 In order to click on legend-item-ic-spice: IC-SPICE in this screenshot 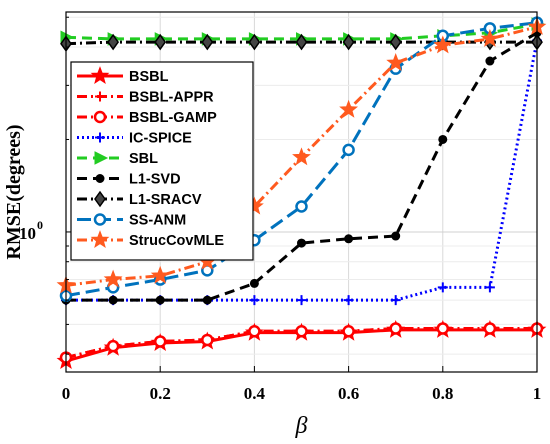, I will do `click(134, 139)`.